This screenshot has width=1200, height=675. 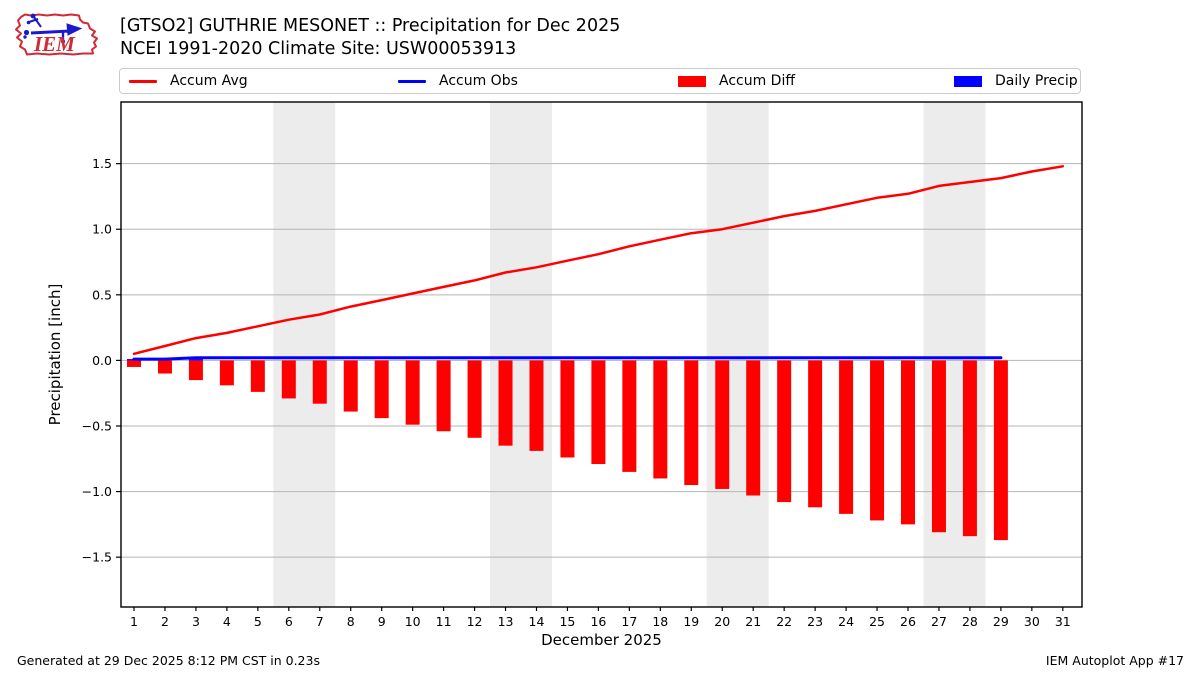 What do you see at coordinates (102, 229) in the screenshot?
I see `y-tick-label: 1.0` at bounding box center [102, 229].